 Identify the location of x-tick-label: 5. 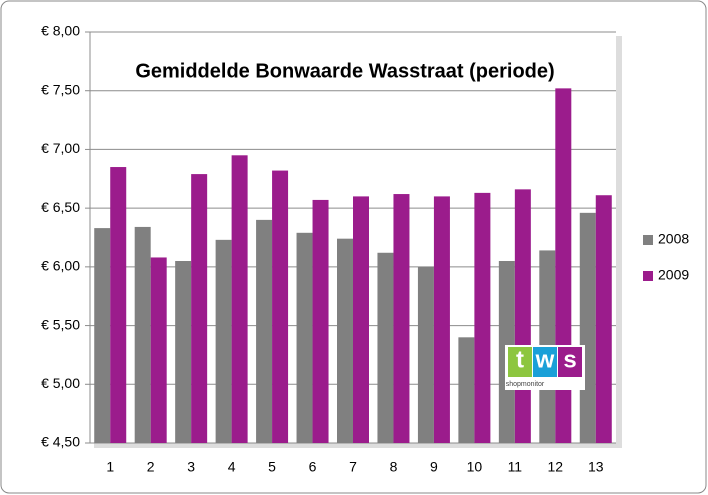
(272, 467).